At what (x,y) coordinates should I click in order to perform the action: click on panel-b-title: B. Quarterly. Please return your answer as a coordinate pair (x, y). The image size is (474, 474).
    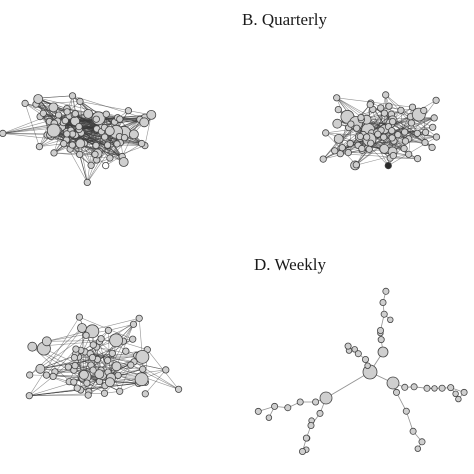
    Looking at the image, I should click on (284, 19).